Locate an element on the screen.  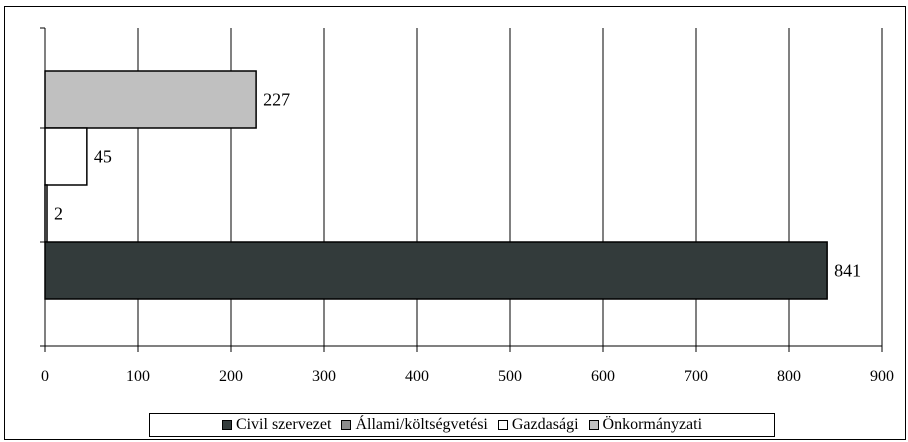
x-tick-label: 700 is located at coordinates (696, 376).